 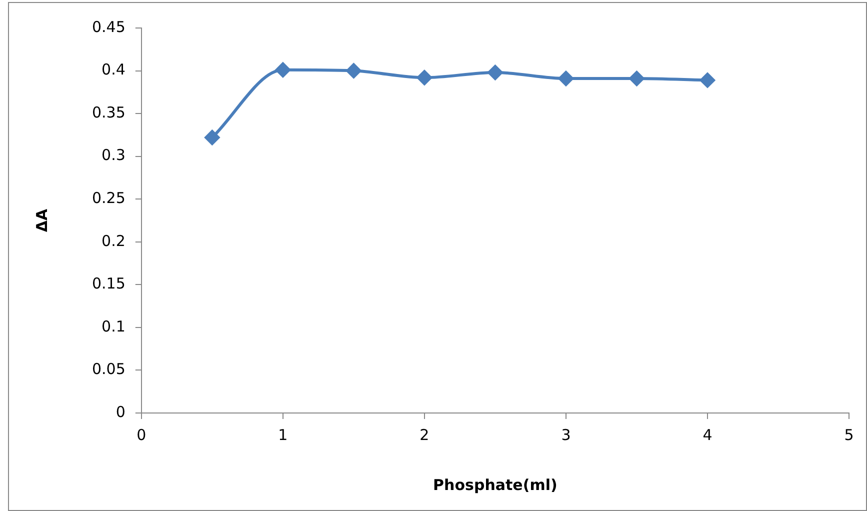 I want to click on x-tick-label: 2, so click(x=425, y=435).